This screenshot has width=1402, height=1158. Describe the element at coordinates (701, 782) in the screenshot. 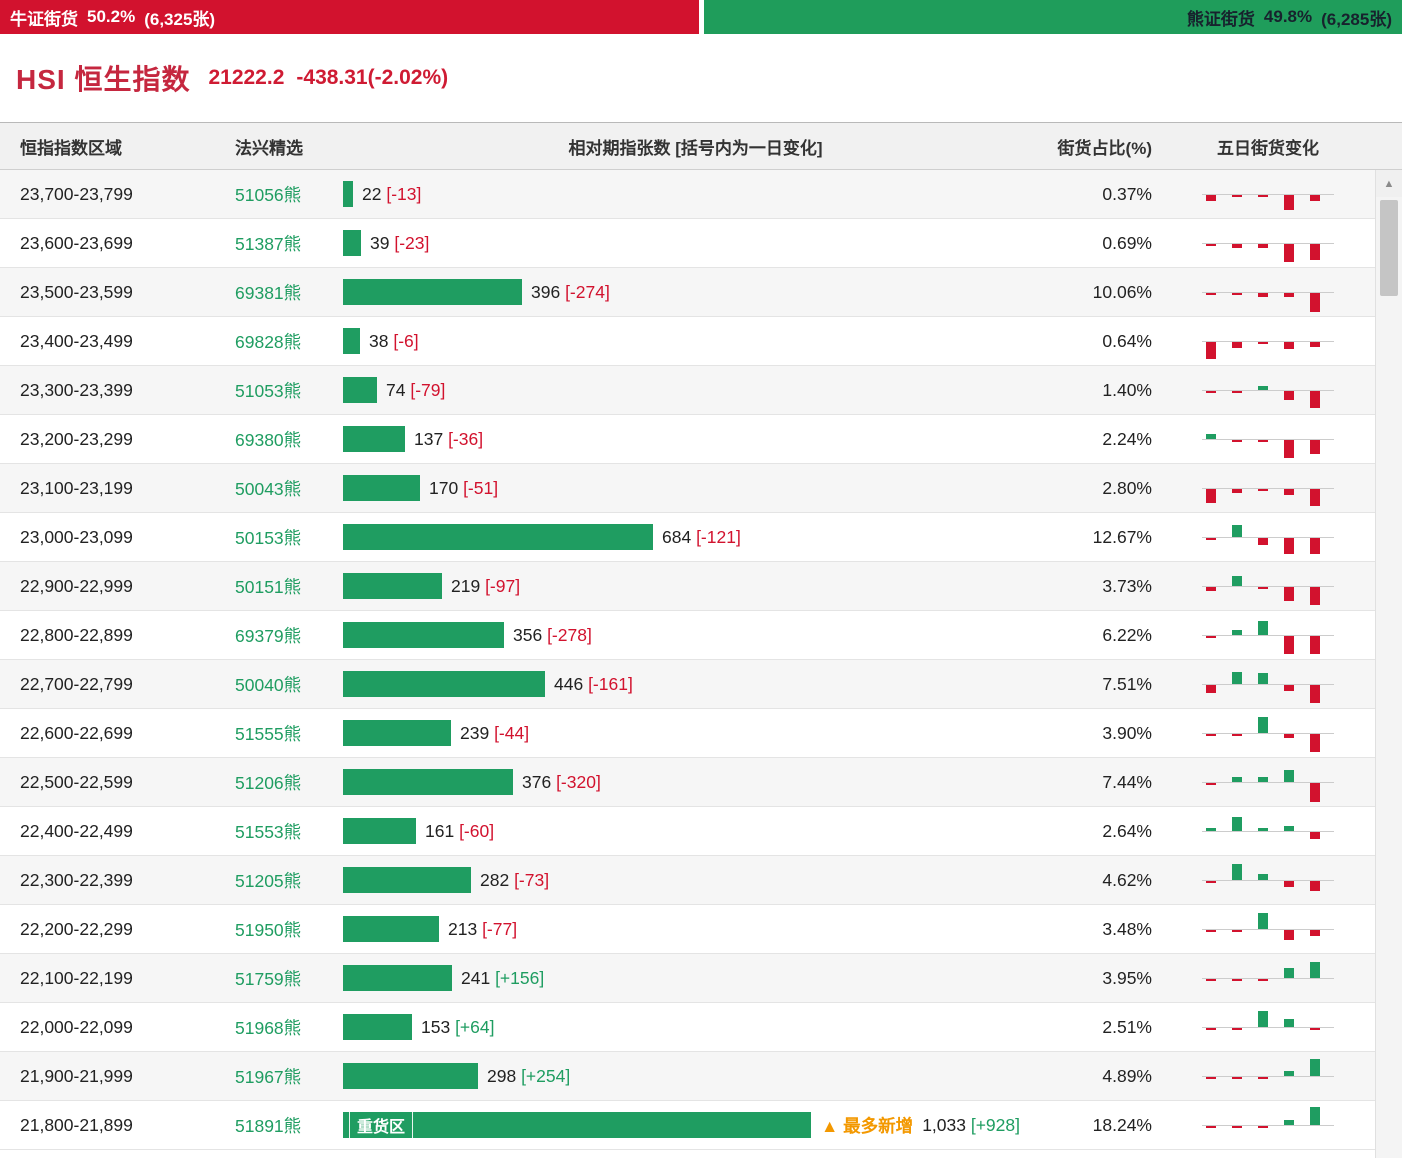

I see `table-row: 22,500-22,599 51206熊 376 [-320] 7.44%` at that location.